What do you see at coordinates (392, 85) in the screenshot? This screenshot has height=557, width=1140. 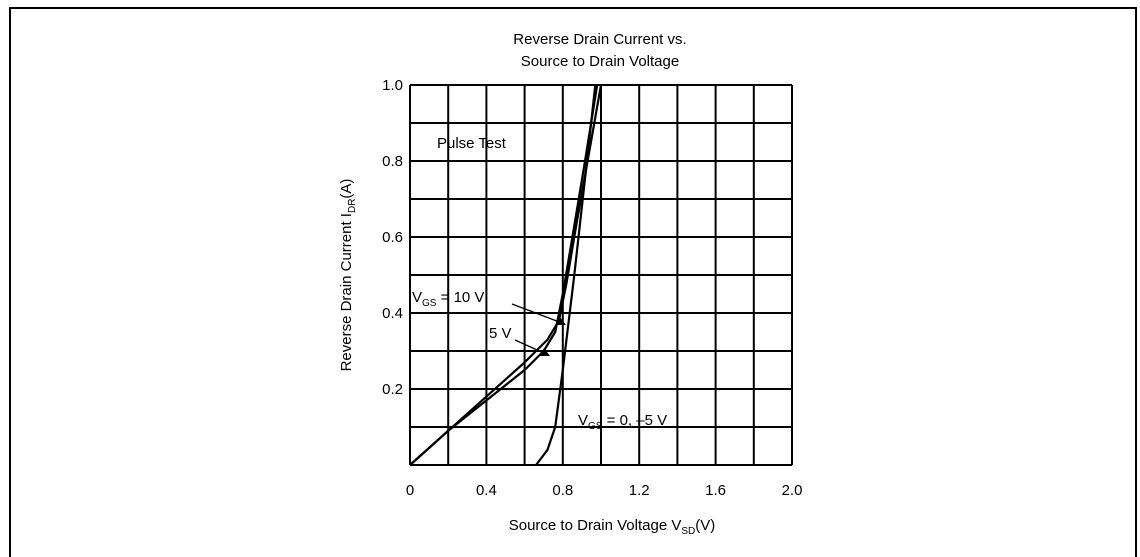 I see `y-tick-label: 1.0` at bounding box center [392, 85].